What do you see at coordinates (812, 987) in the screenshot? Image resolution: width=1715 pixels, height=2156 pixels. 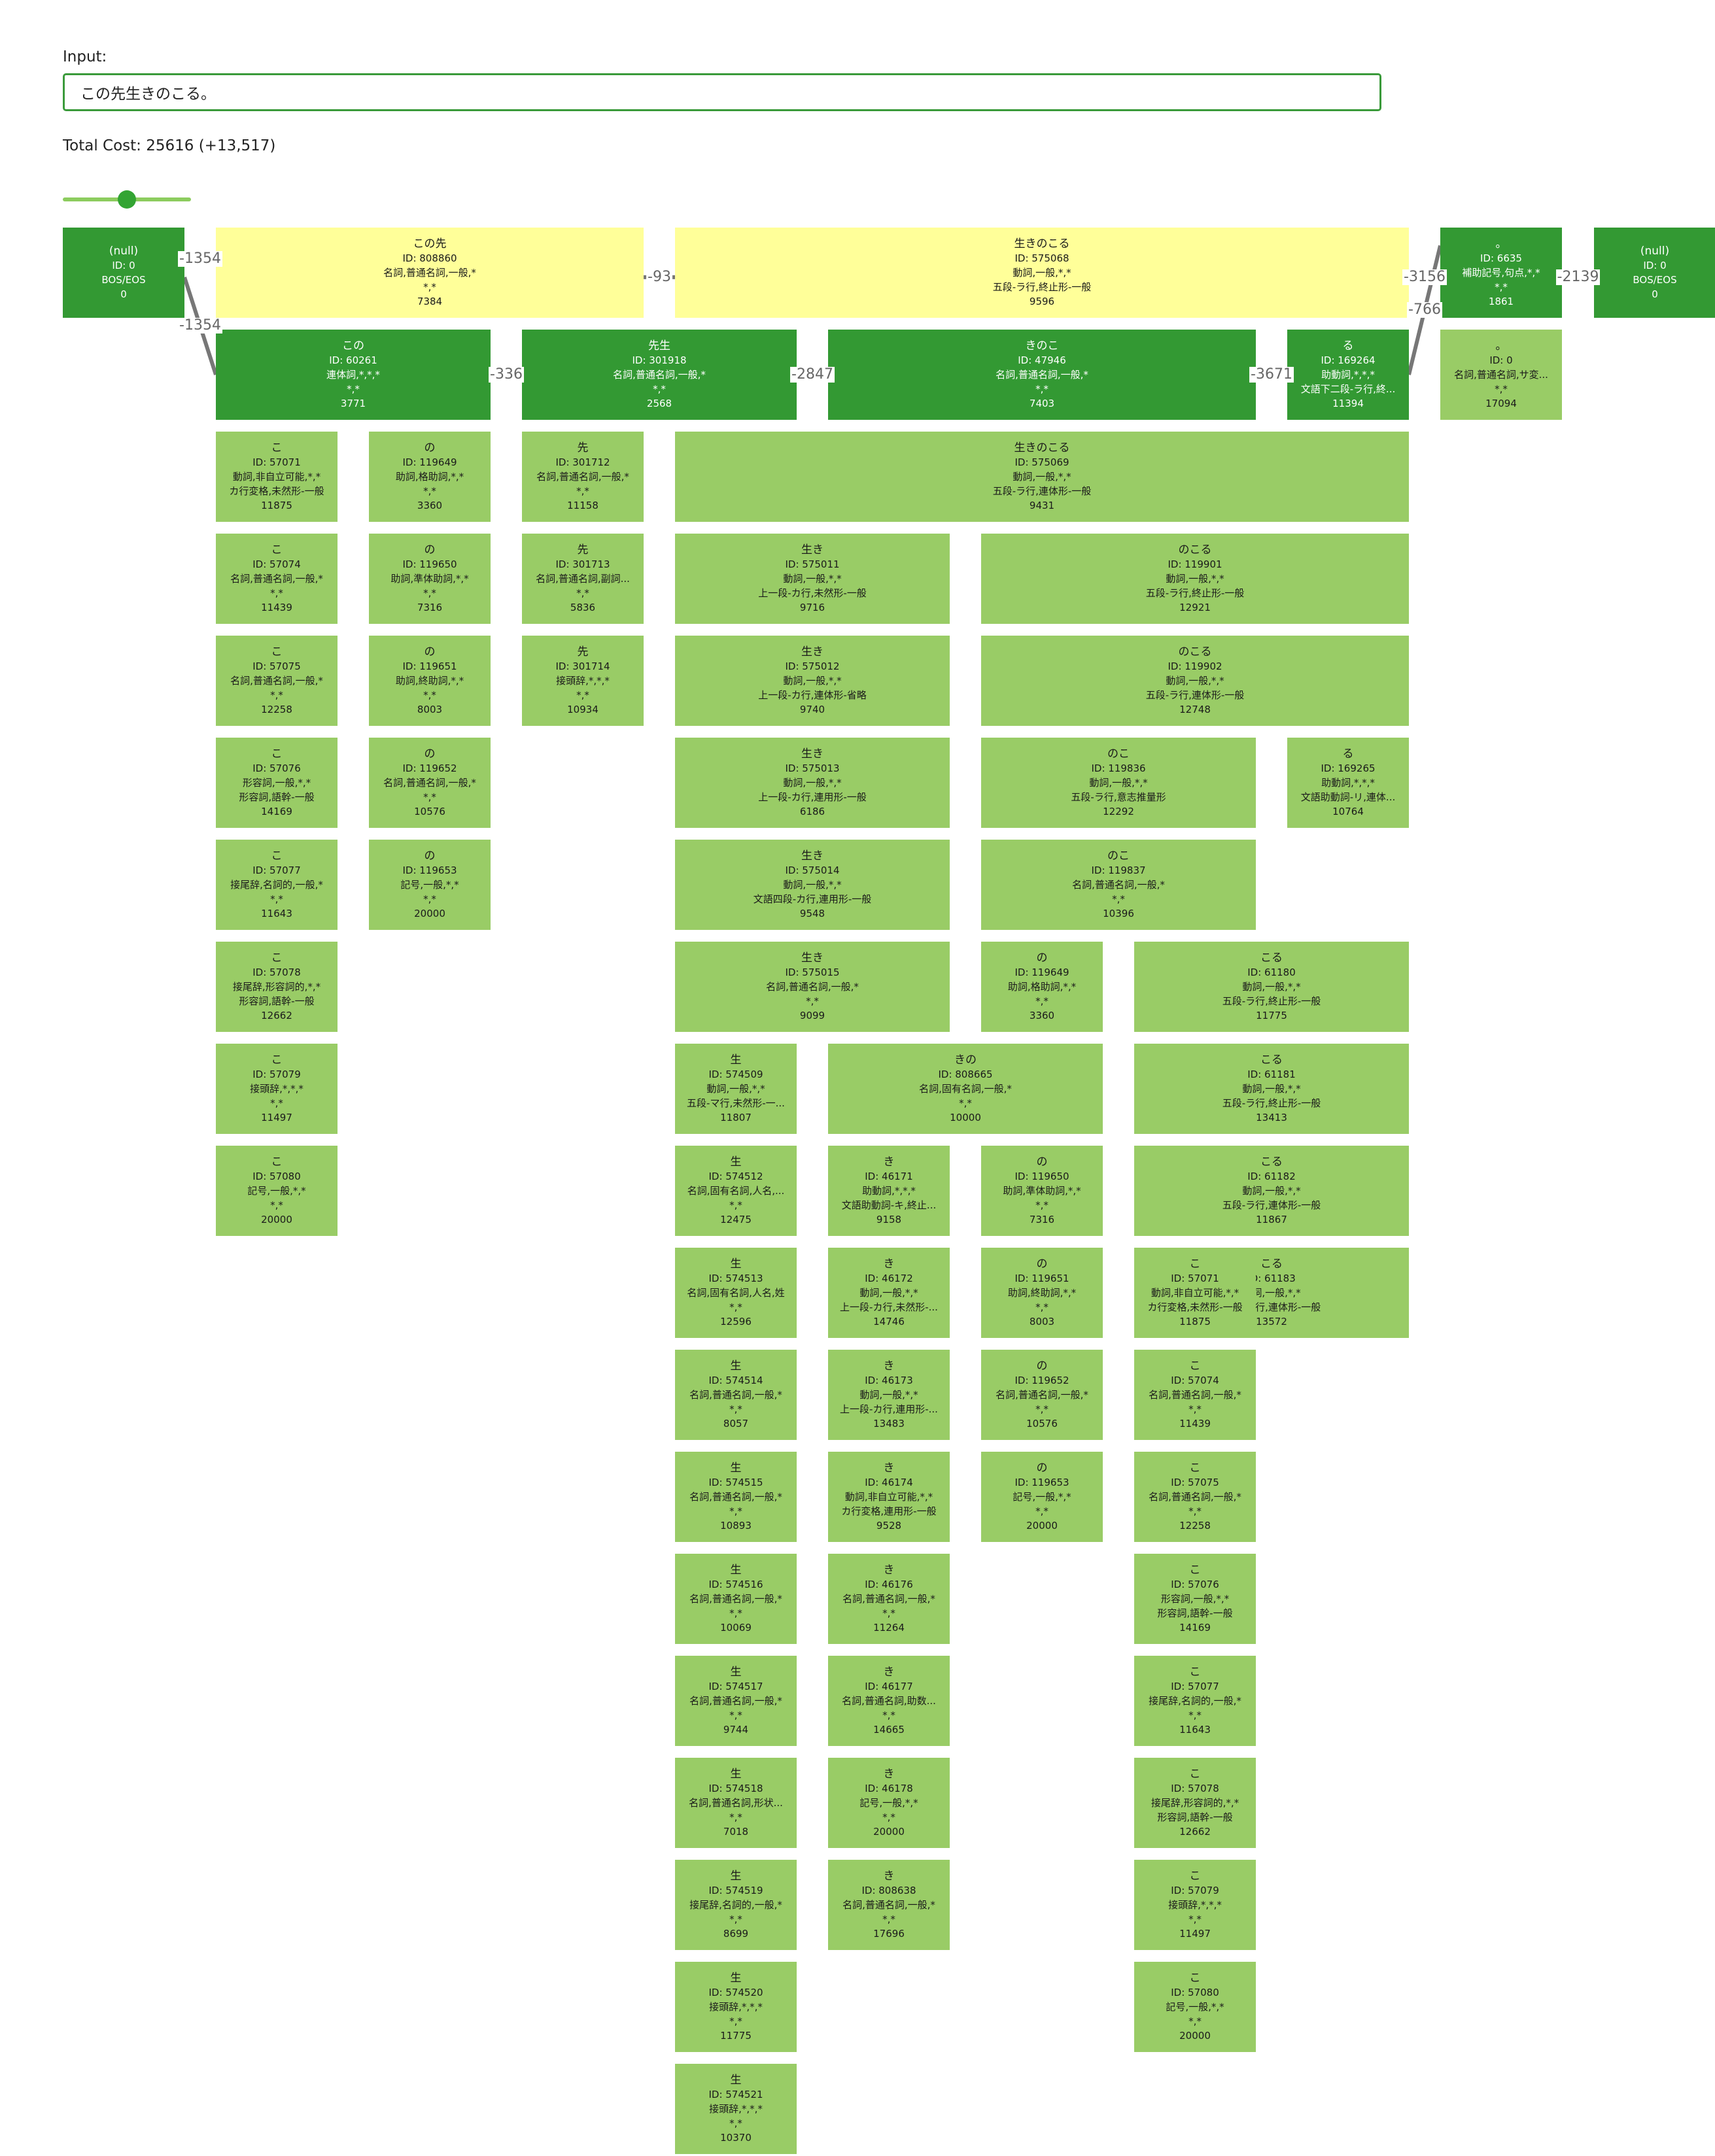 I see `lattice-node-iki5: 生き ID: 575015 名詞,普通名詞,一般,* *,* 9099` at bounding box center [812, 987].